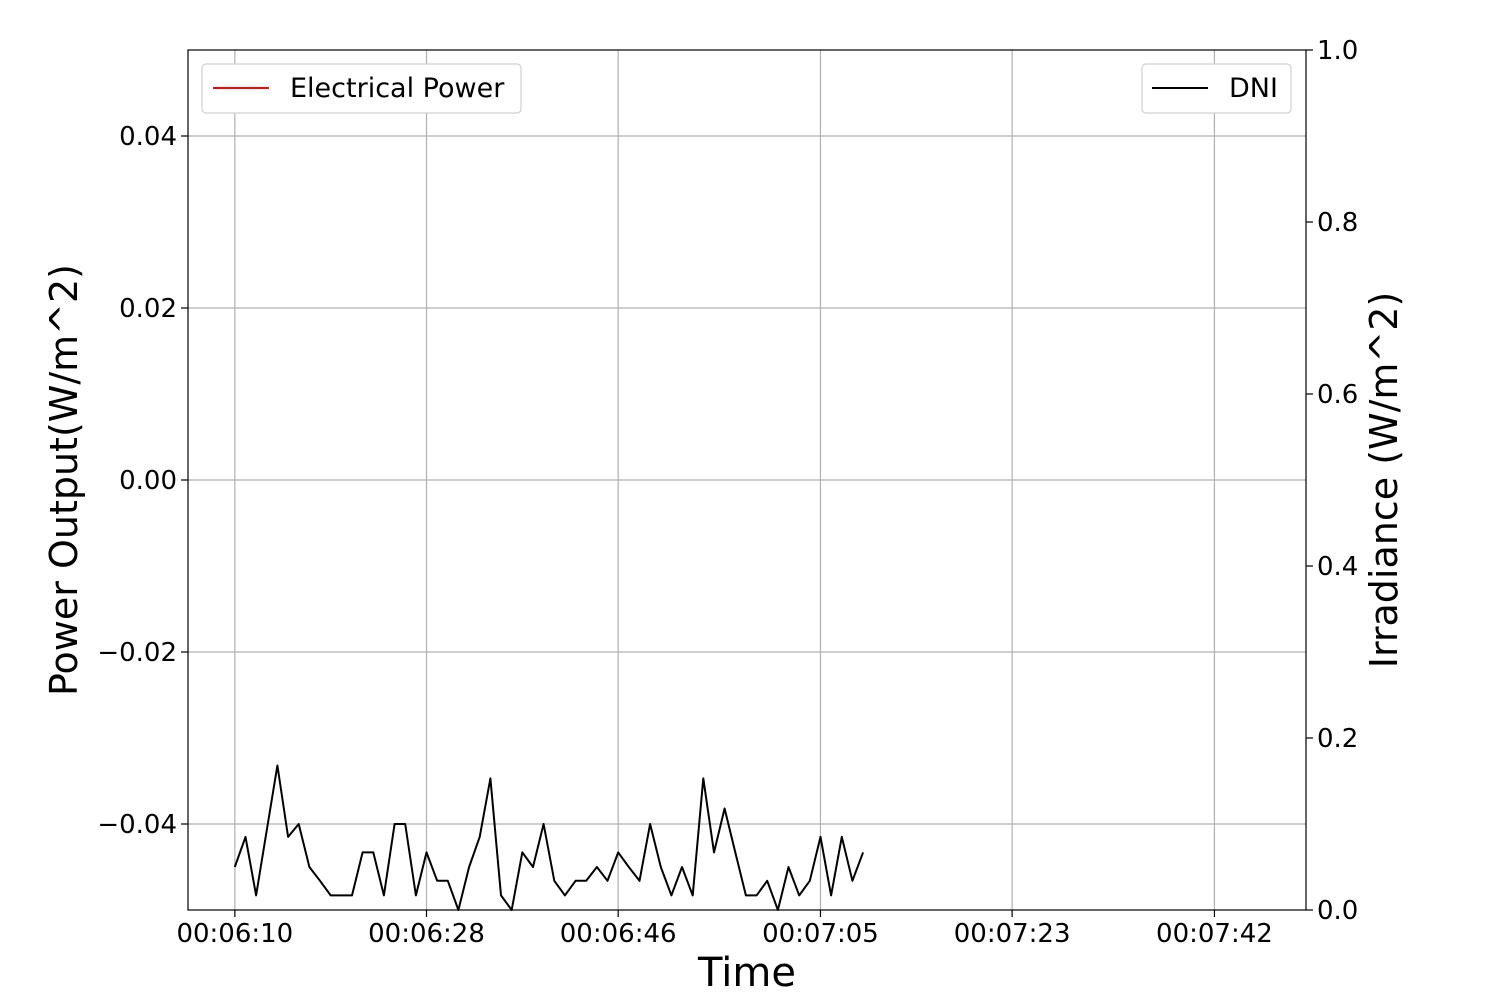 The height and width of the screenshot is (1000, 1500). What do you see at coordinates (1337, 567) in the screenshot?
I see `right-y-tick-label: 0.4` at bounding box center [1337, 567].